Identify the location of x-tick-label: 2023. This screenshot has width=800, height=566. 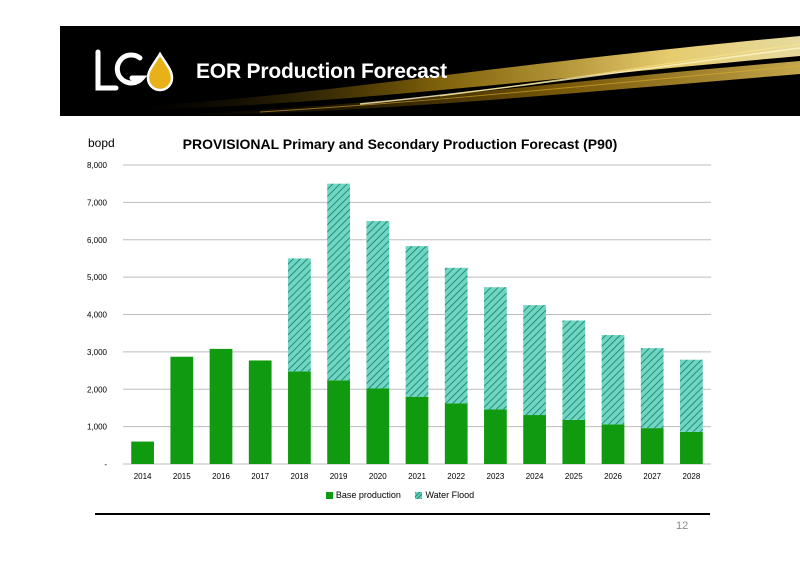
(496, 476).